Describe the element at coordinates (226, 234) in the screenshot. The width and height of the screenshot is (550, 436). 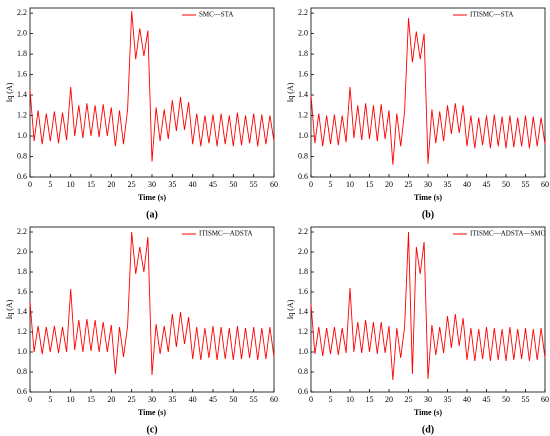
I see `legend-label: ITISMC—ADSTA` at that location.